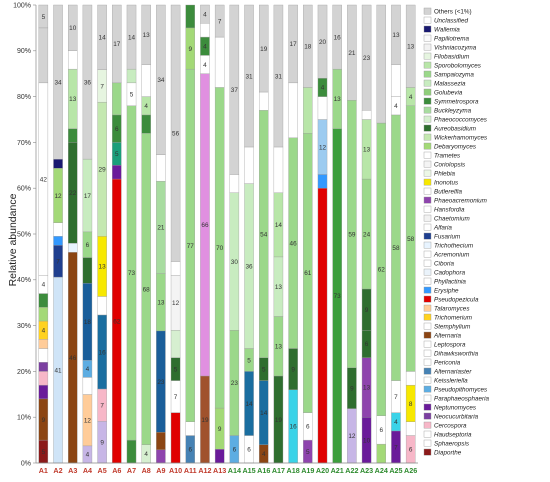 This screenshot has height=482, width=550. I want to click on segment-value-label: 23, so click(367, 58).